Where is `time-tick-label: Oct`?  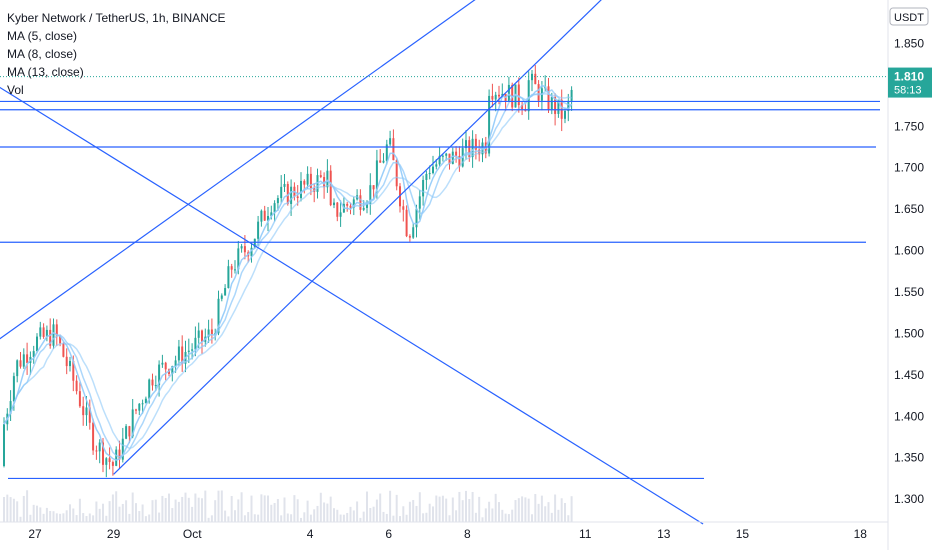 time-tick-label: Oct is located at coordinates (192, 534).